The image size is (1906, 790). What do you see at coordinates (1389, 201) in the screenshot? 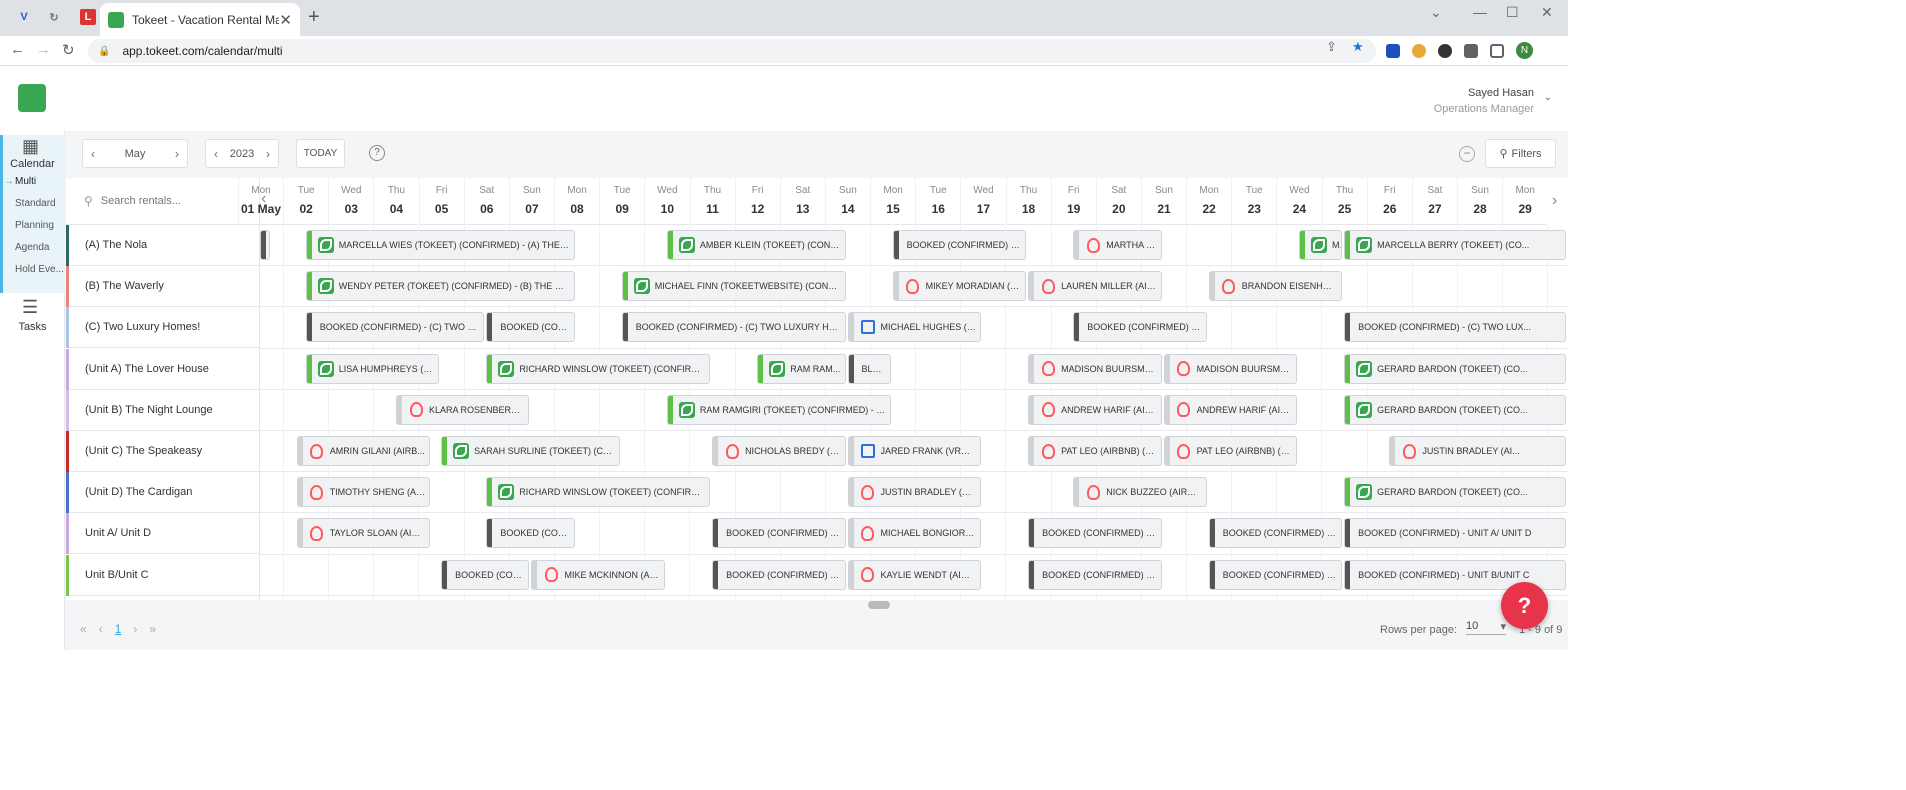
I see `day-header: Fri 26` at bounding box center [1389, 201].